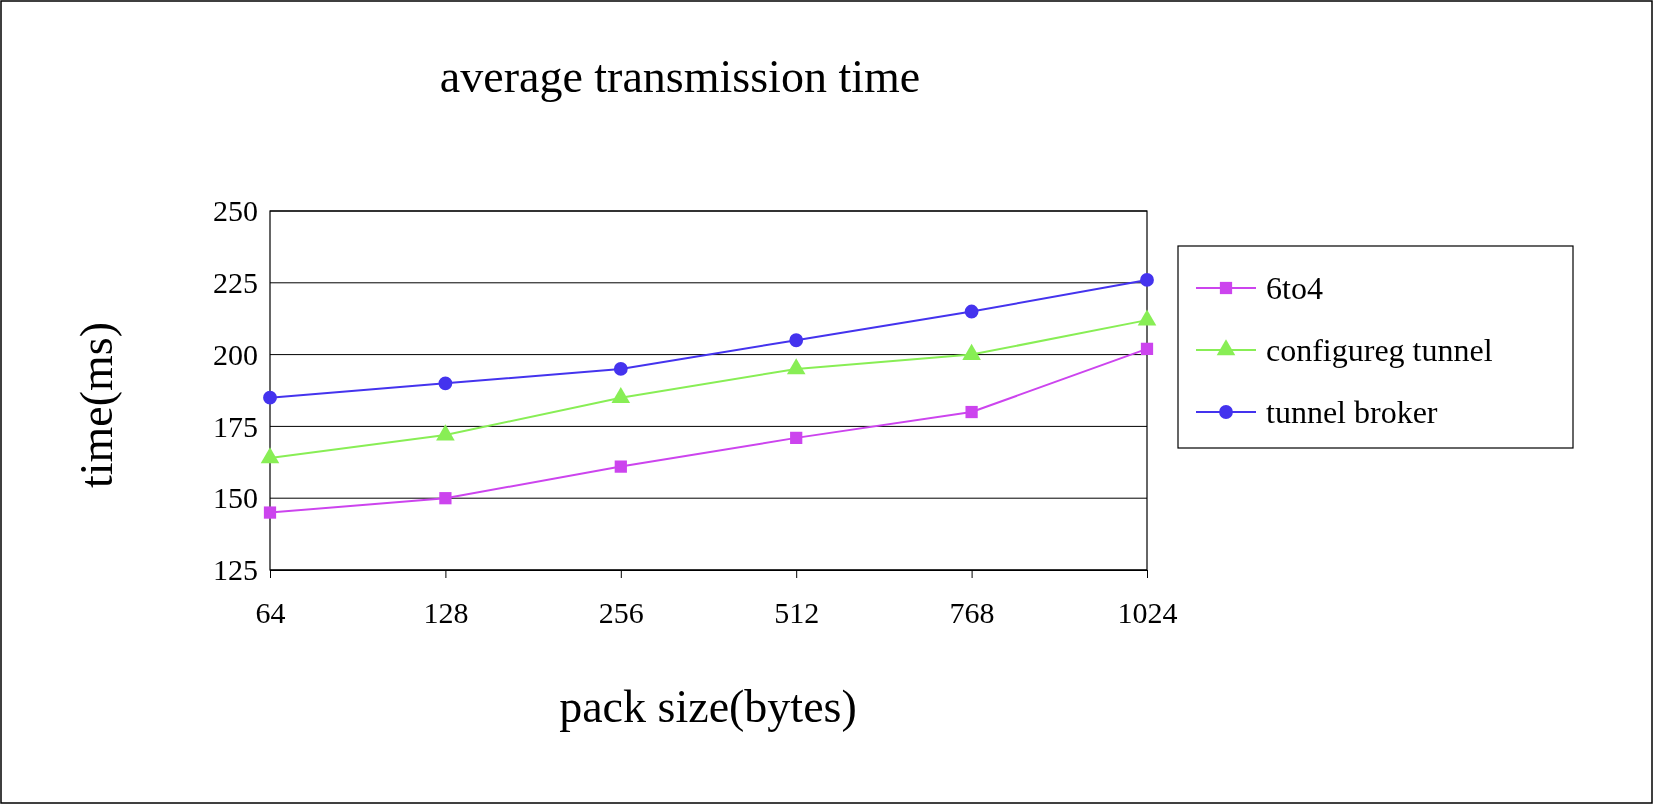 The image size is (1653, 804). Describe the element at coordinates (797, 613) in the screenshot. I see `x-tick-label: 512` at that location.